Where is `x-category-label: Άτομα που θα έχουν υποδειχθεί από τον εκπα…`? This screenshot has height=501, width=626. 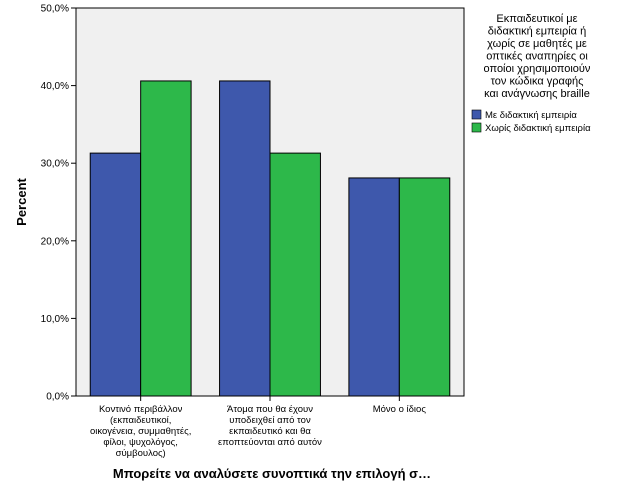 x-category-label: Άτομα που θα έχουν υποδειχθεί από τον εκπα… is located at coordinates (270, 426).